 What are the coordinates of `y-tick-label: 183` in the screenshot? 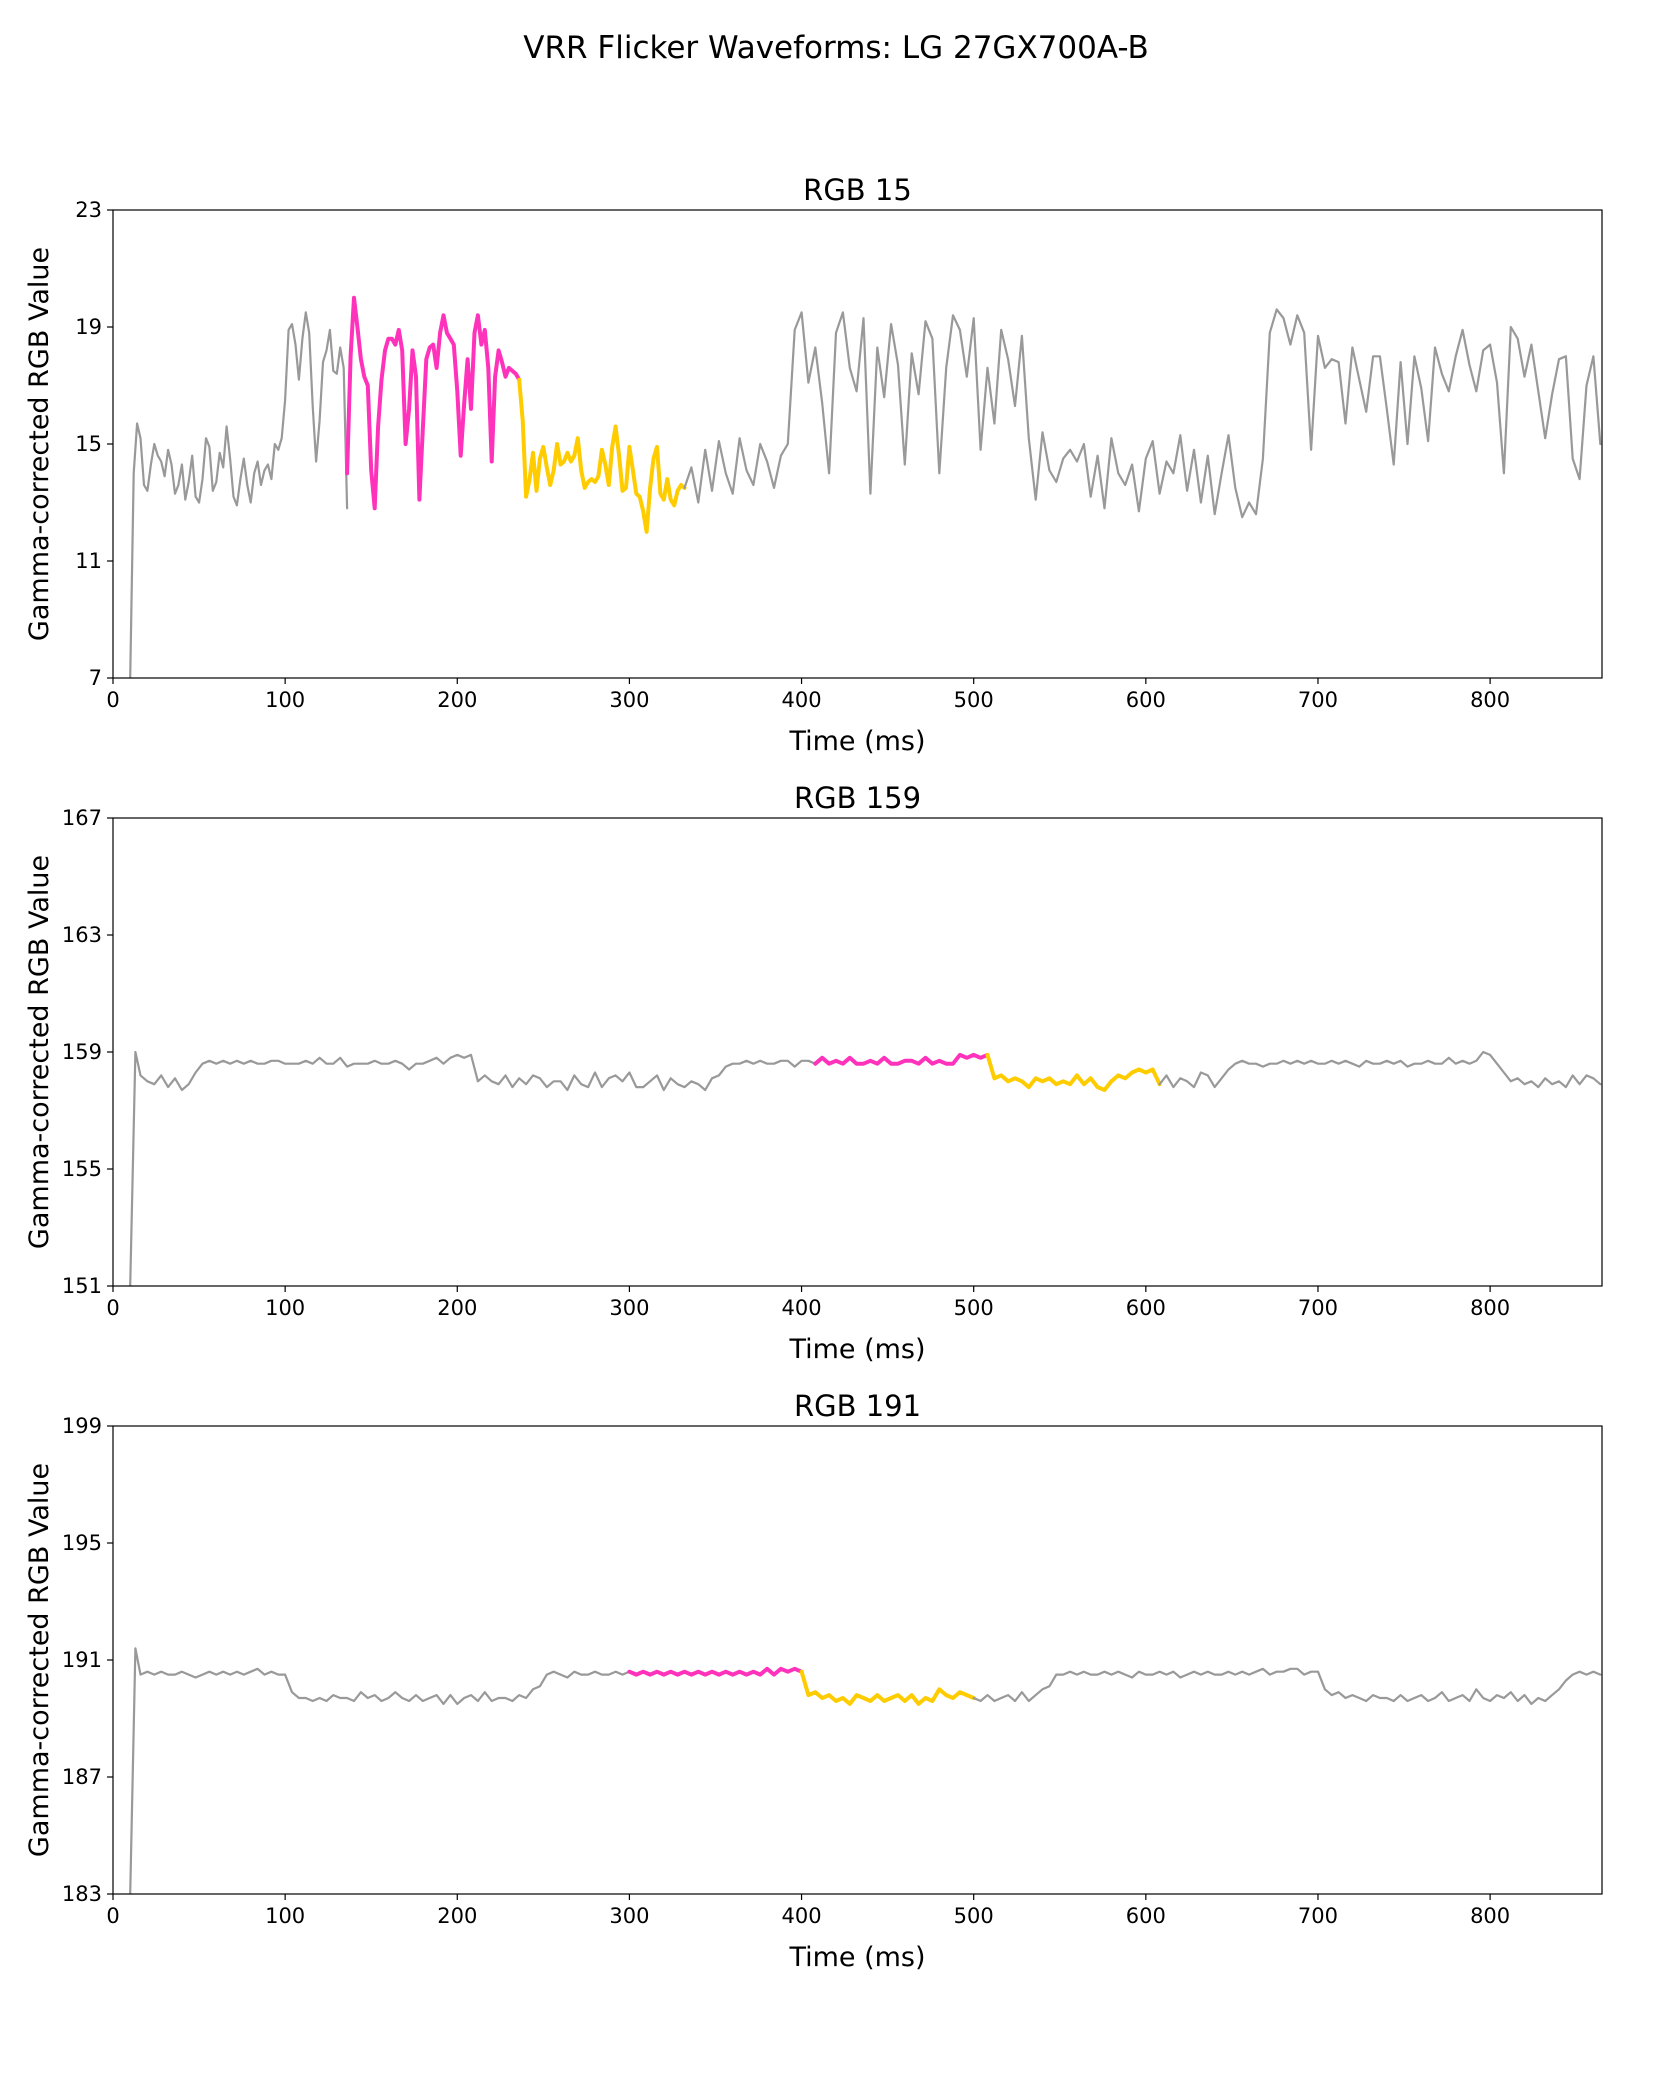 It's located at (82, 1894).